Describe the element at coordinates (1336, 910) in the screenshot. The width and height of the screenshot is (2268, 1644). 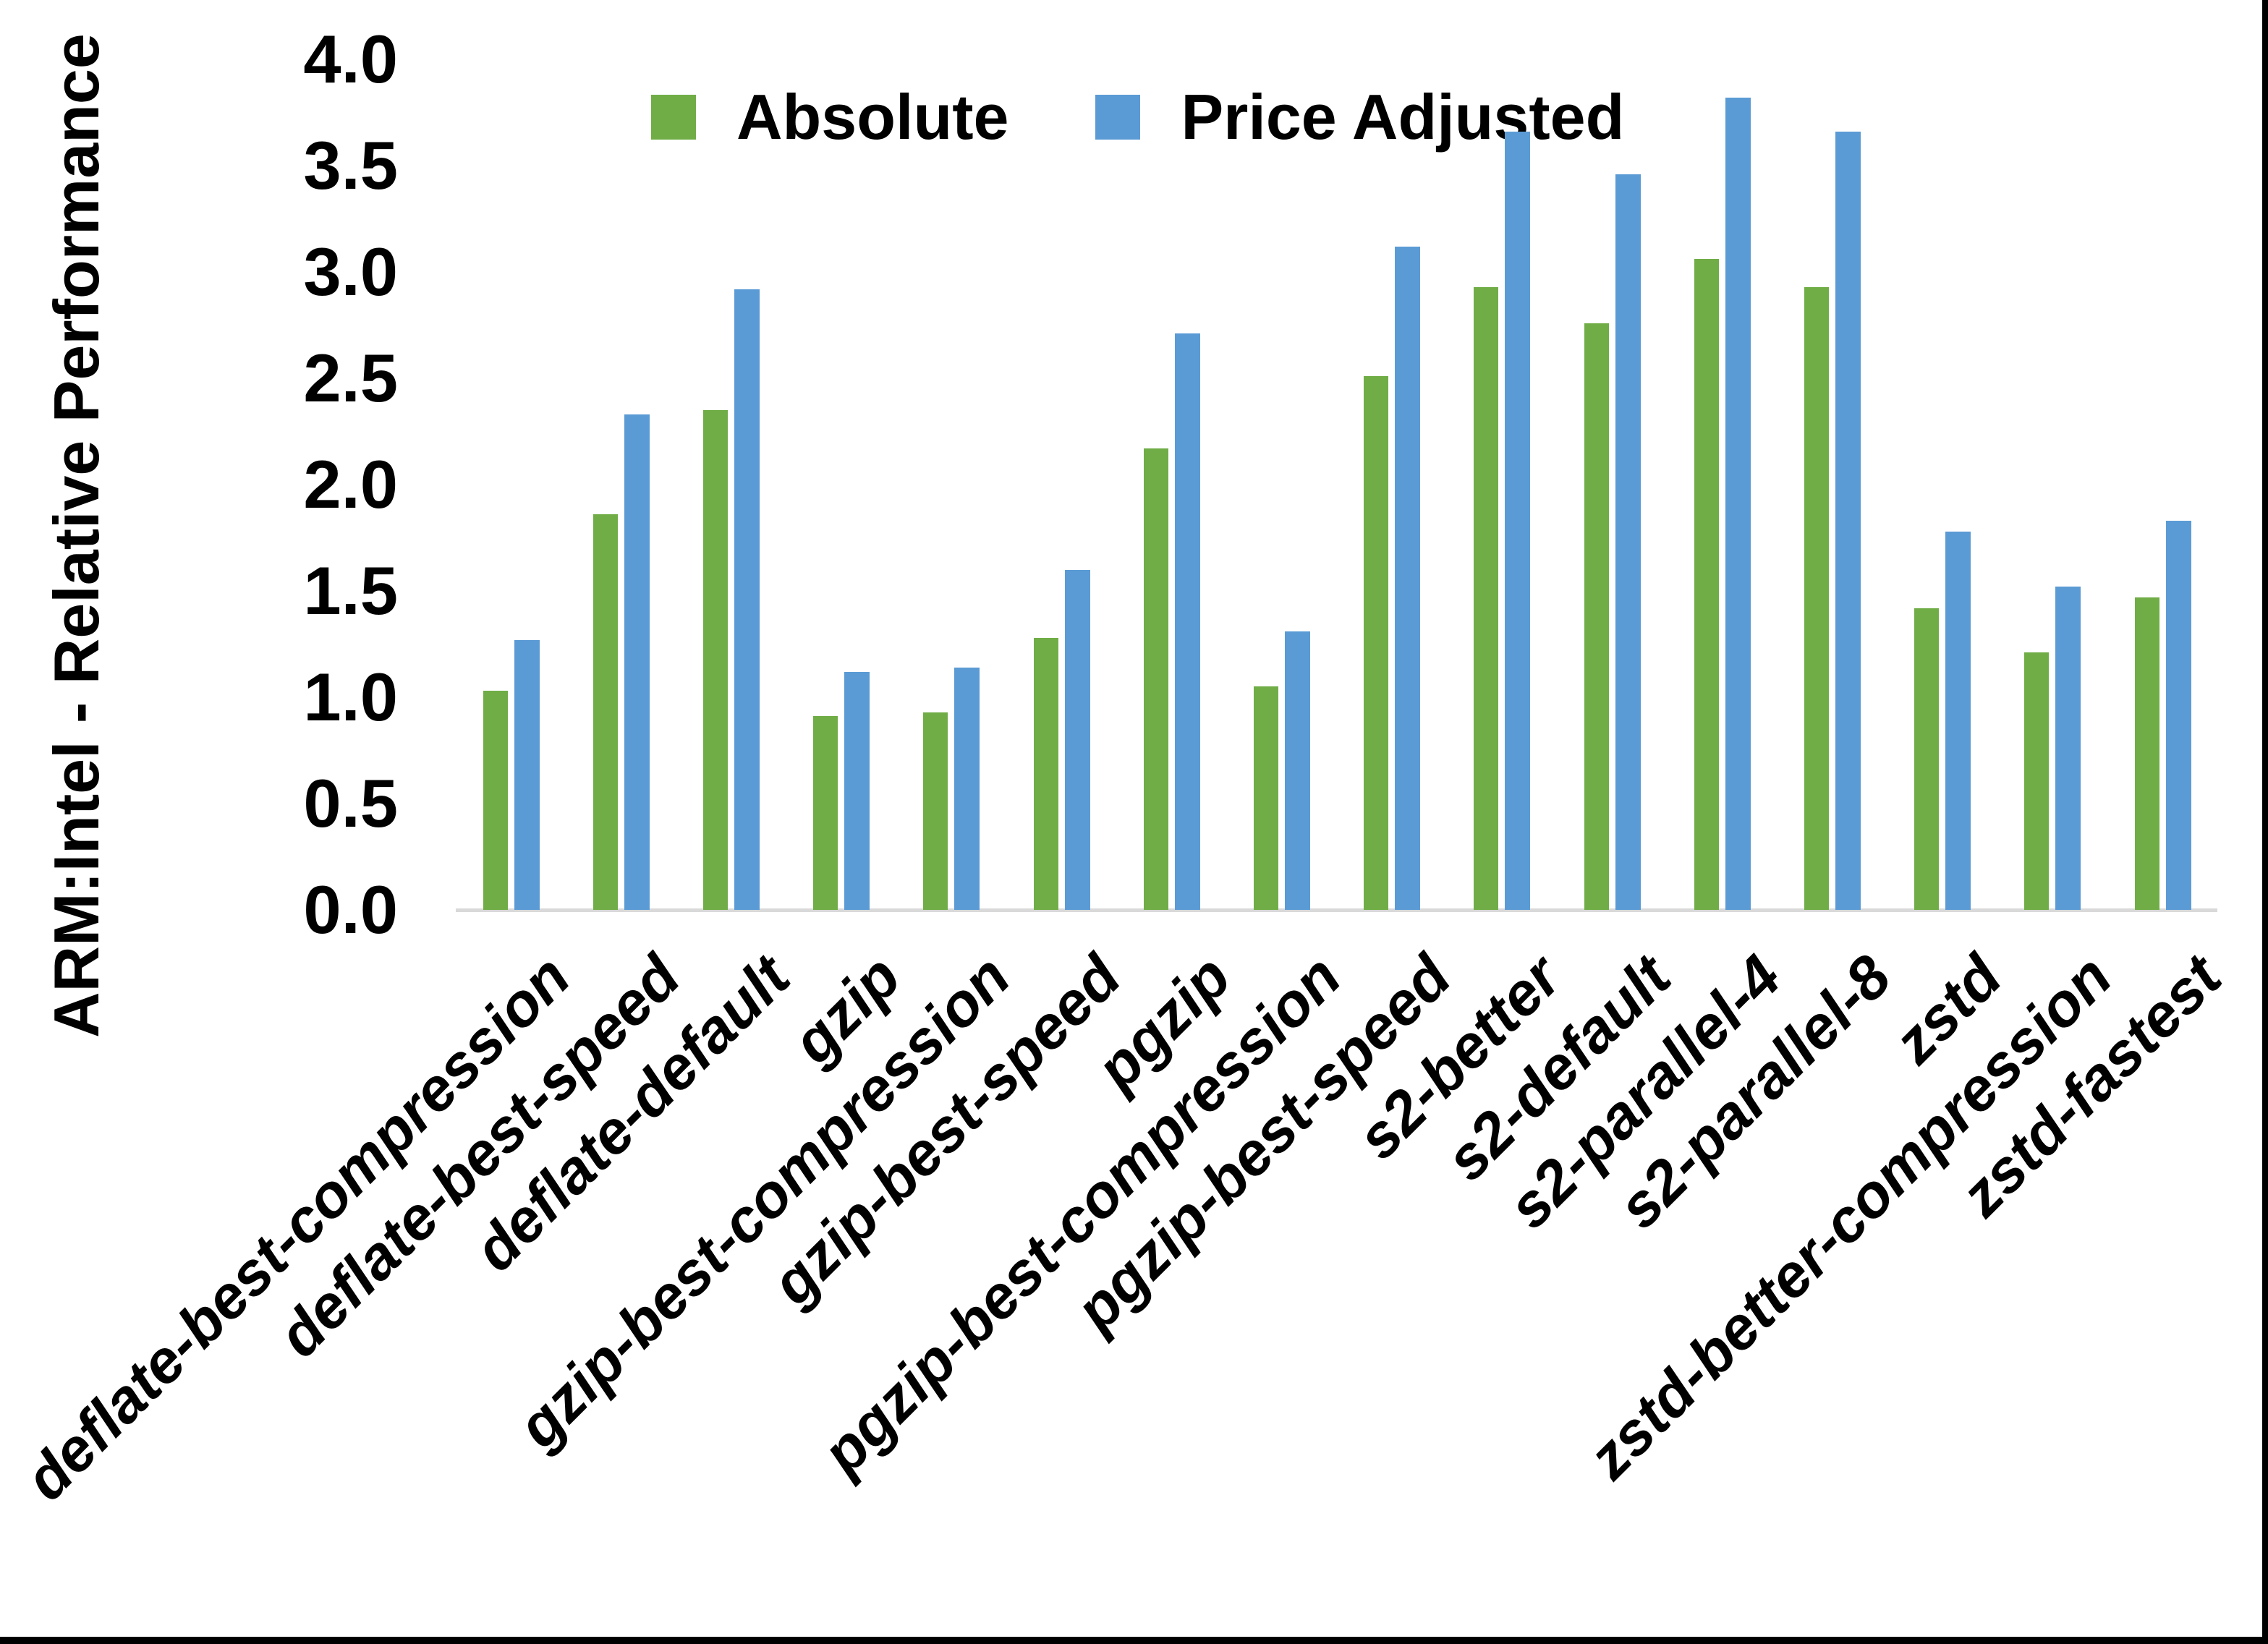
I see `x-axis-line` at that location.